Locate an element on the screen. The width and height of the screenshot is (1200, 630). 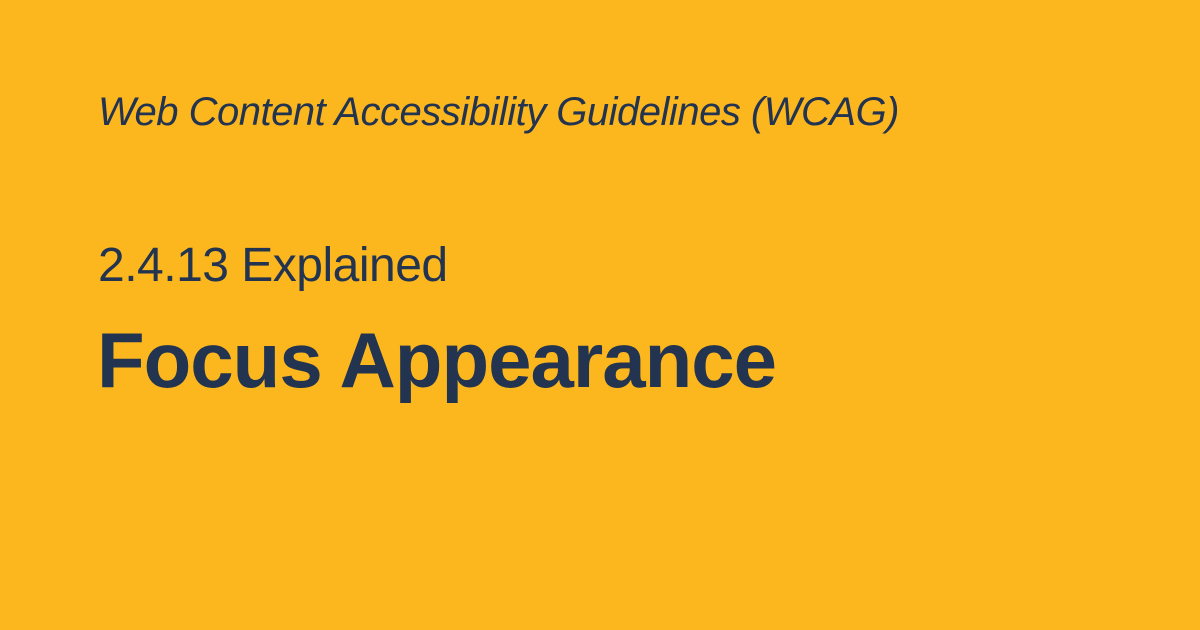
page-title: Focus Appearance is located at coordinates (437, 360).